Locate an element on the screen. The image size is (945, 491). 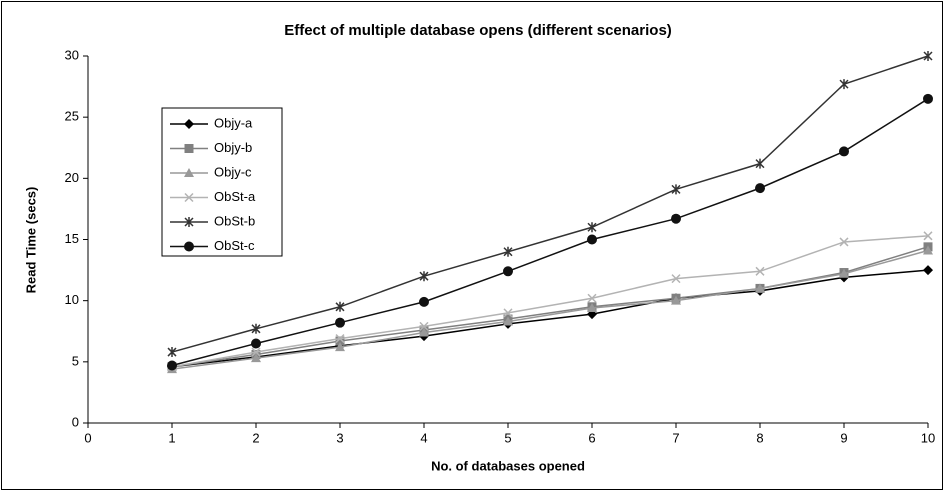
x-tick-label: 4 is located at coordinates (423, 437).